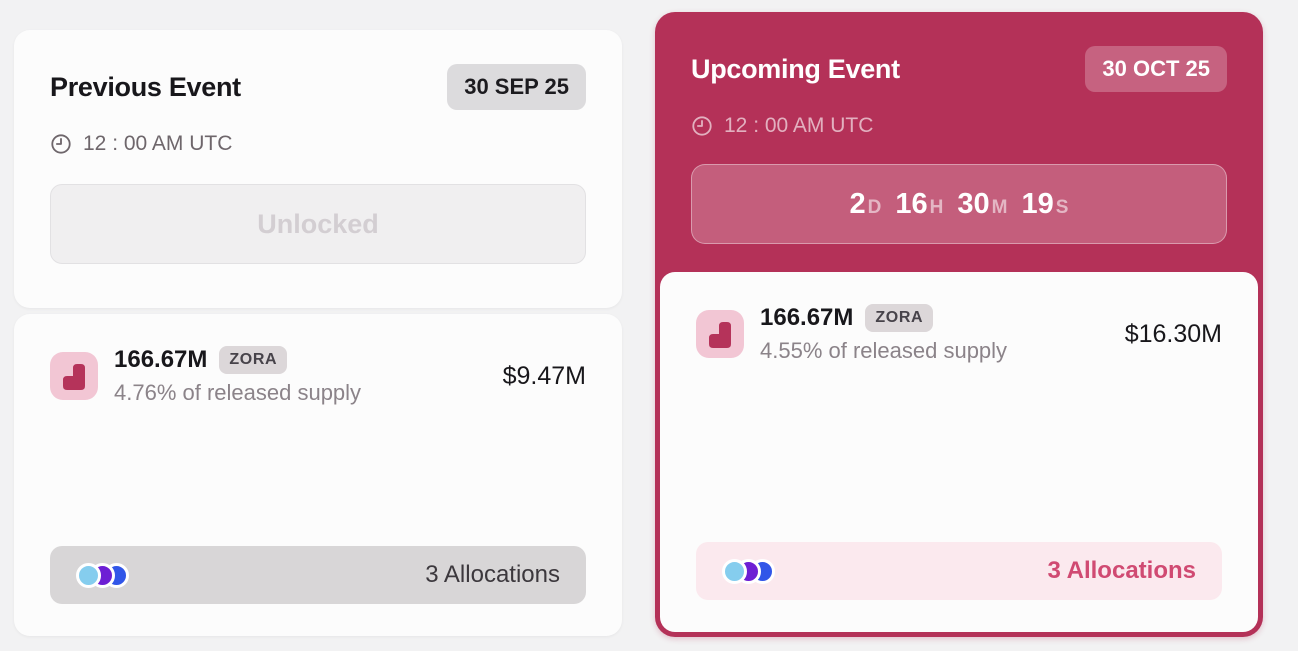 The height and width of the screenshot is (651, 1298). I want to click on countdown-hours-unit: H, so click(936, 207).